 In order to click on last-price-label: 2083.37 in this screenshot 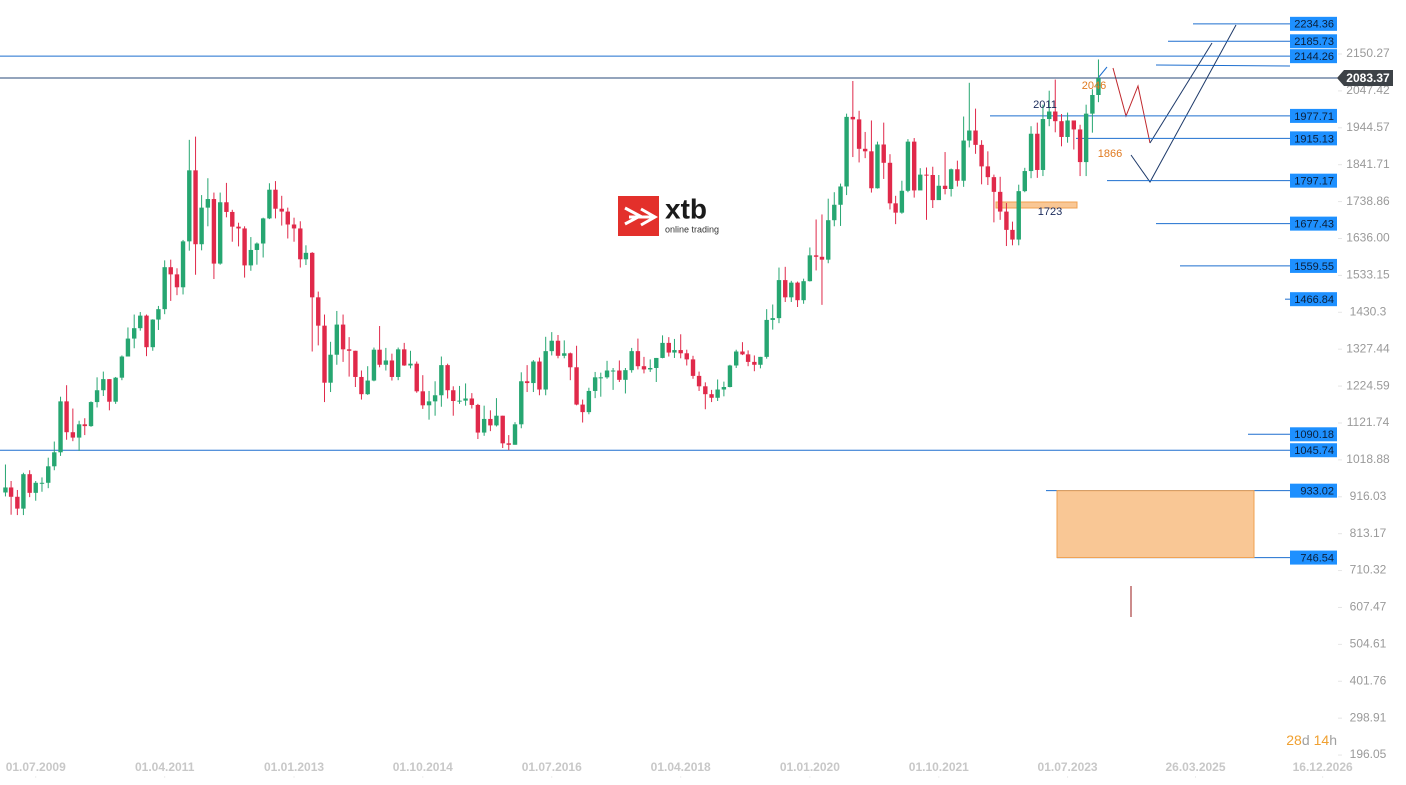, I will do `click(1368, 78)`.